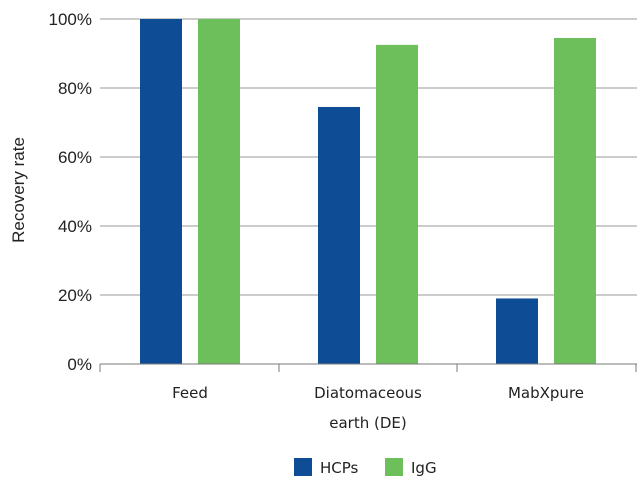  What do you see at coordinates (365, 467) in the screenshot?
I see `legend: HCPs IgG` at bounding box center [365, 467].